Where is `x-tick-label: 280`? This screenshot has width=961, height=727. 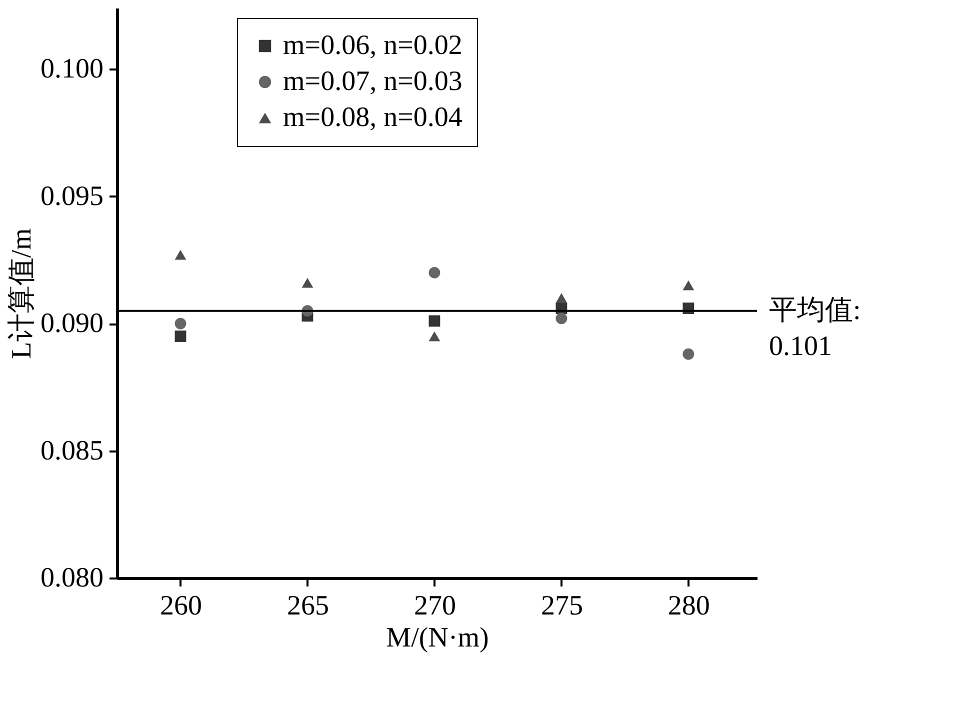 x-tick-label: 280 is located at coordinates (689, 606).